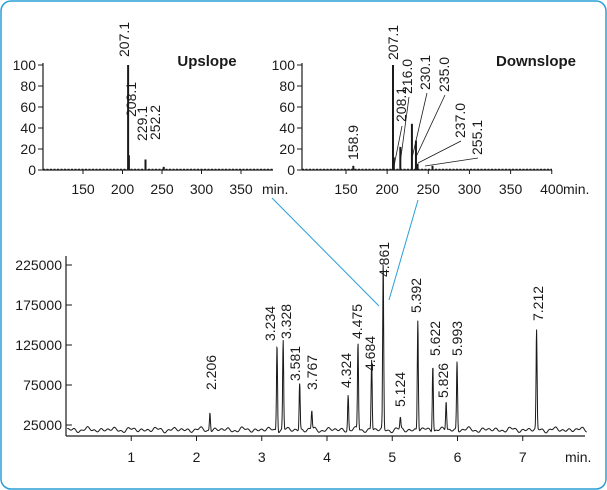  I want to click on upslope-x-tick-label: 350, so click(241, 189).